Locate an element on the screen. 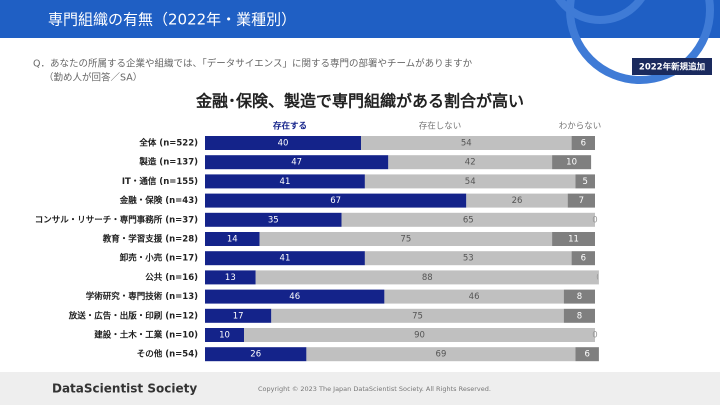 The image size is (720, 405). category-label: 全体 (n=522) is located at coordinates (168, 143).